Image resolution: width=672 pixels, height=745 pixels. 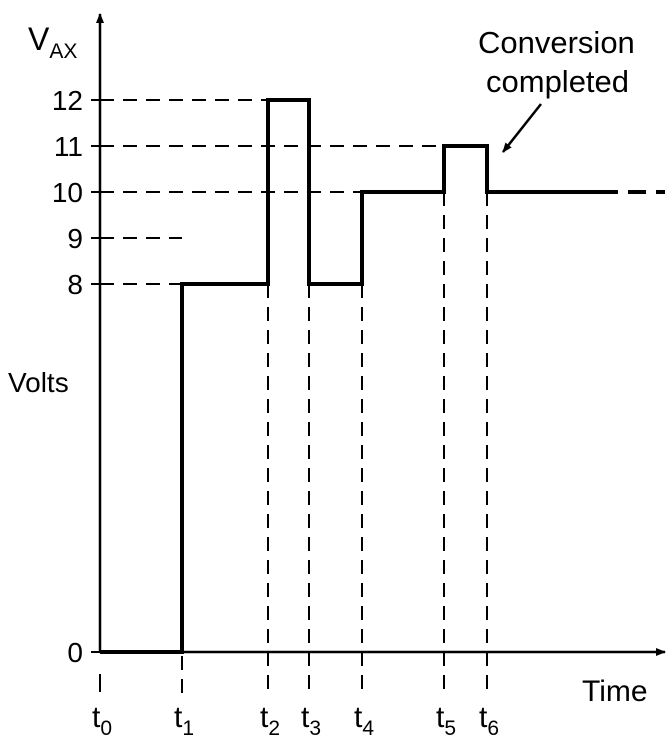 I want to click on x-axis-label: Time, so click(x=615, y=691).